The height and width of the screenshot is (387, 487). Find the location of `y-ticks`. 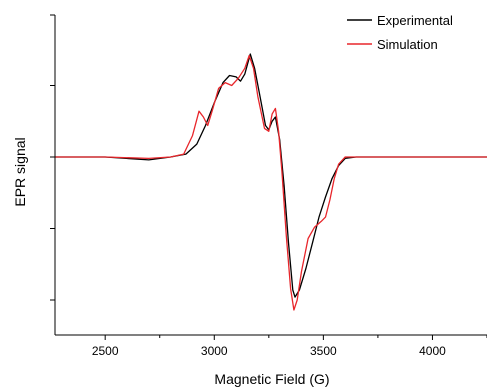

y-ticks is located at coordinates (52, 157).